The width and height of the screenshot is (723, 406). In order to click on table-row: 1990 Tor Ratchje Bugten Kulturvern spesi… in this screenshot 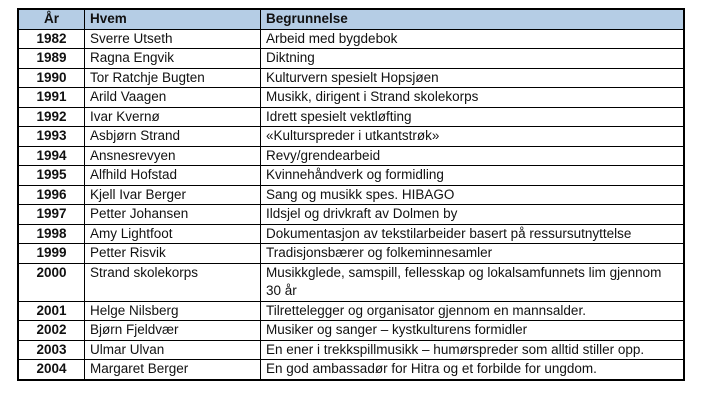, I will do `click(351, 77)`.